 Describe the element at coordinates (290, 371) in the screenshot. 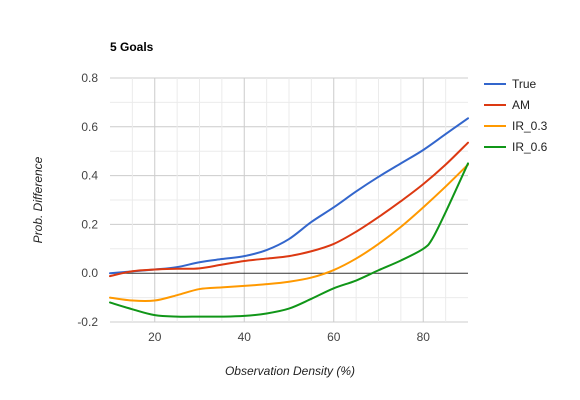

I see `x-axis-label: Observation Density (%)` at that location.